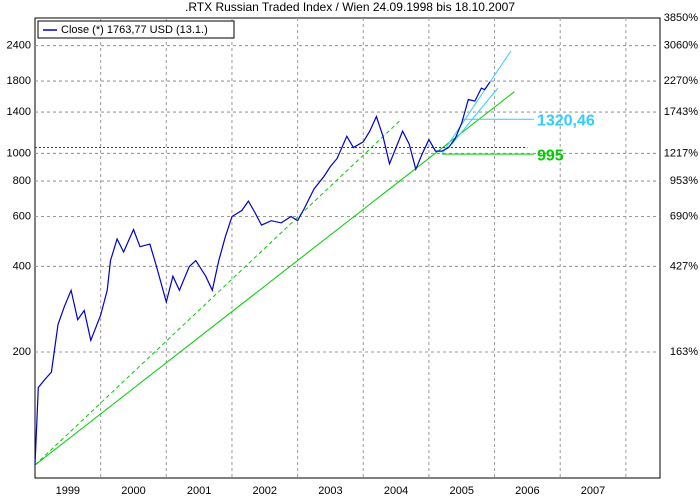  What do you see at coordinates (19, 46) in the screenshot?
I see `y-tick-label: 2400` at bounding box center [19, 46].